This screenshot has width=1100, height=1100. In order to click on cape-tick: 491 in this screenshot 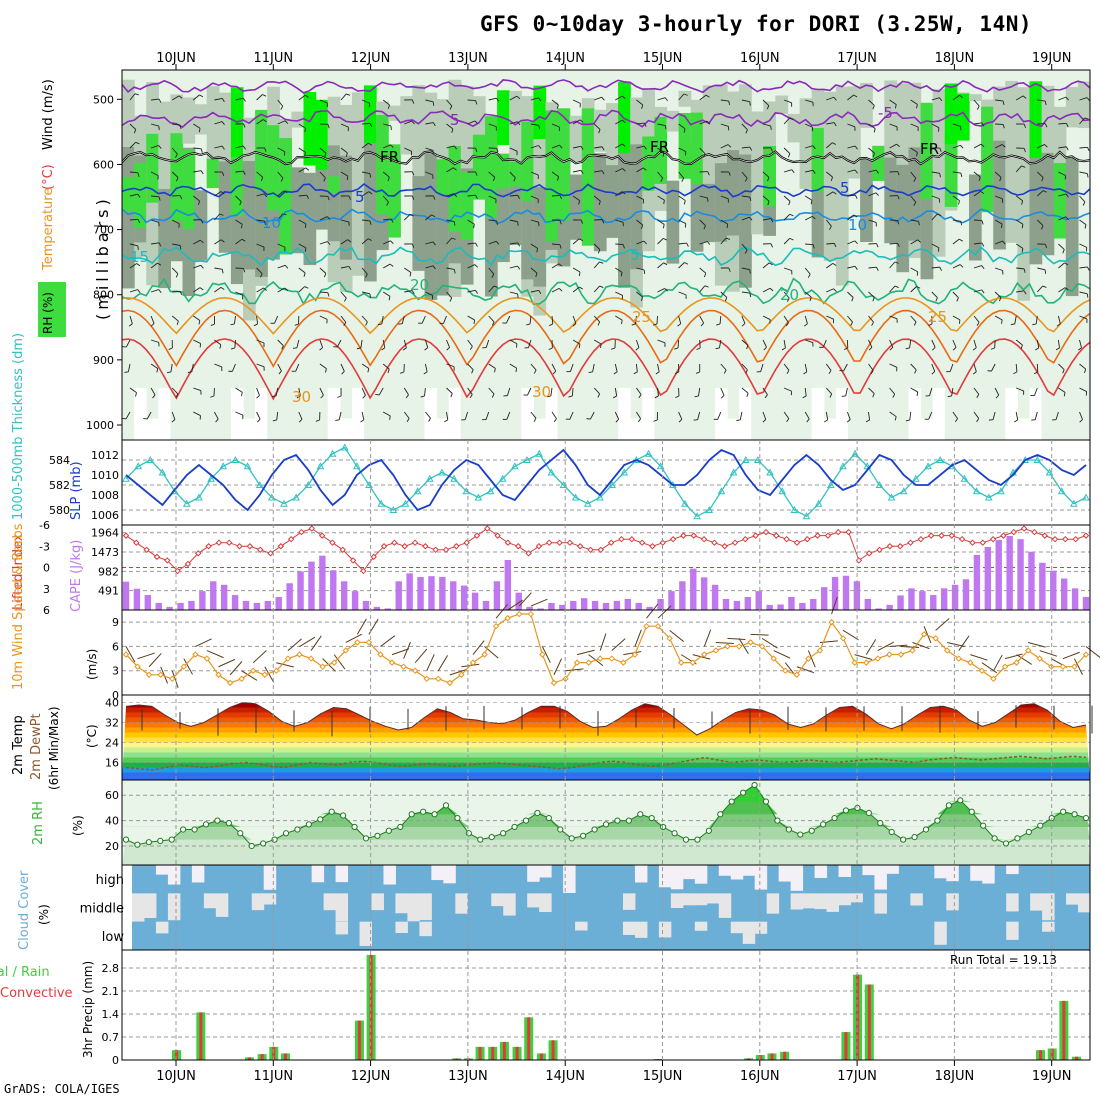, I will do `click(108, 591)`.